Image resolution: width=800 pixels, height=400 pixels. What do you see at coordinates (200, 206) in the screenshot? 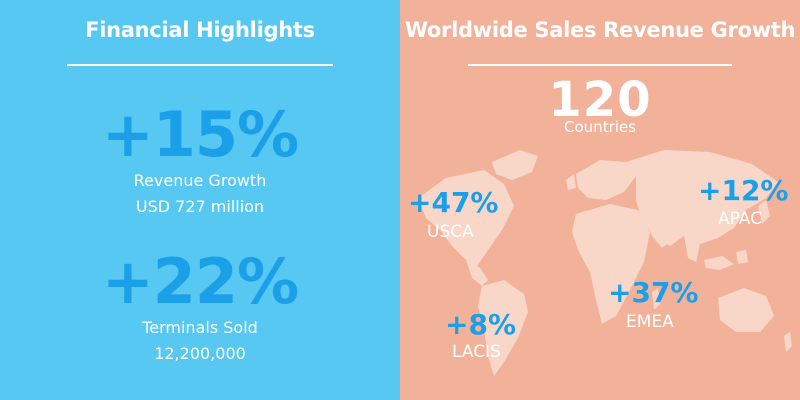
I see `revenue-amount: USD 727 million` at bounding box center [200, 206].